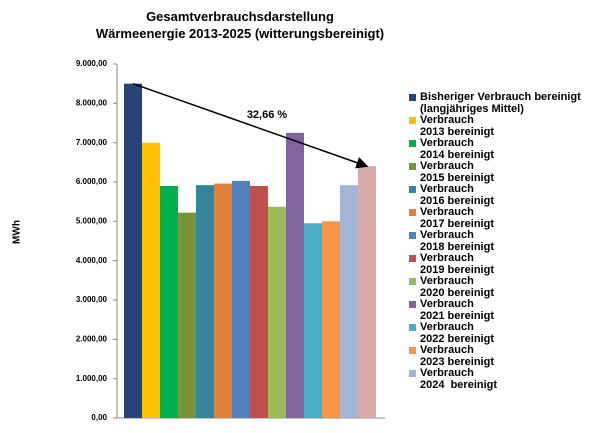 The height and width of the screenshot is (433, 596). What do you see at coordinates (92, 260) in the screenshot?
I see `y-tick-label: 4.000,00` at bounding box center [92, 260].